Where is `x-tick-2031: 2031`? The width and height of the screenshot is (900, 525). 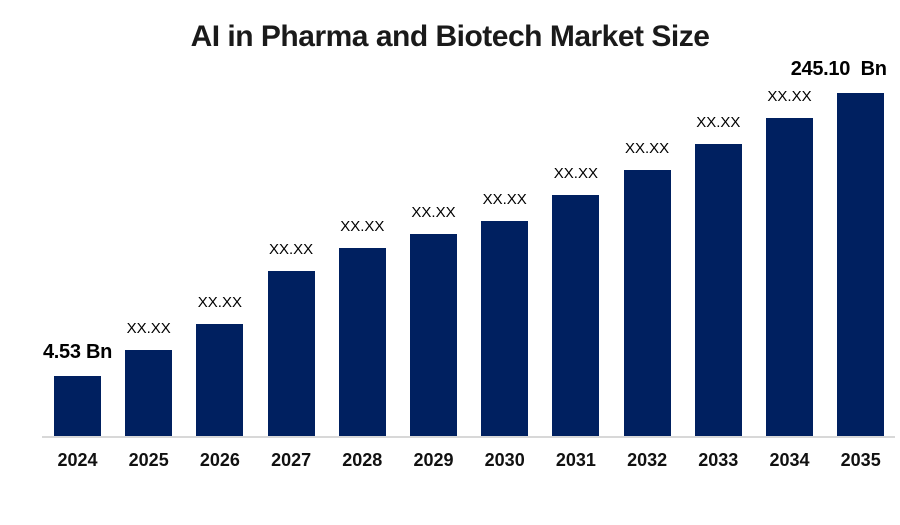 x-tick-2031: 2031 is located at coordinates (575, 460).